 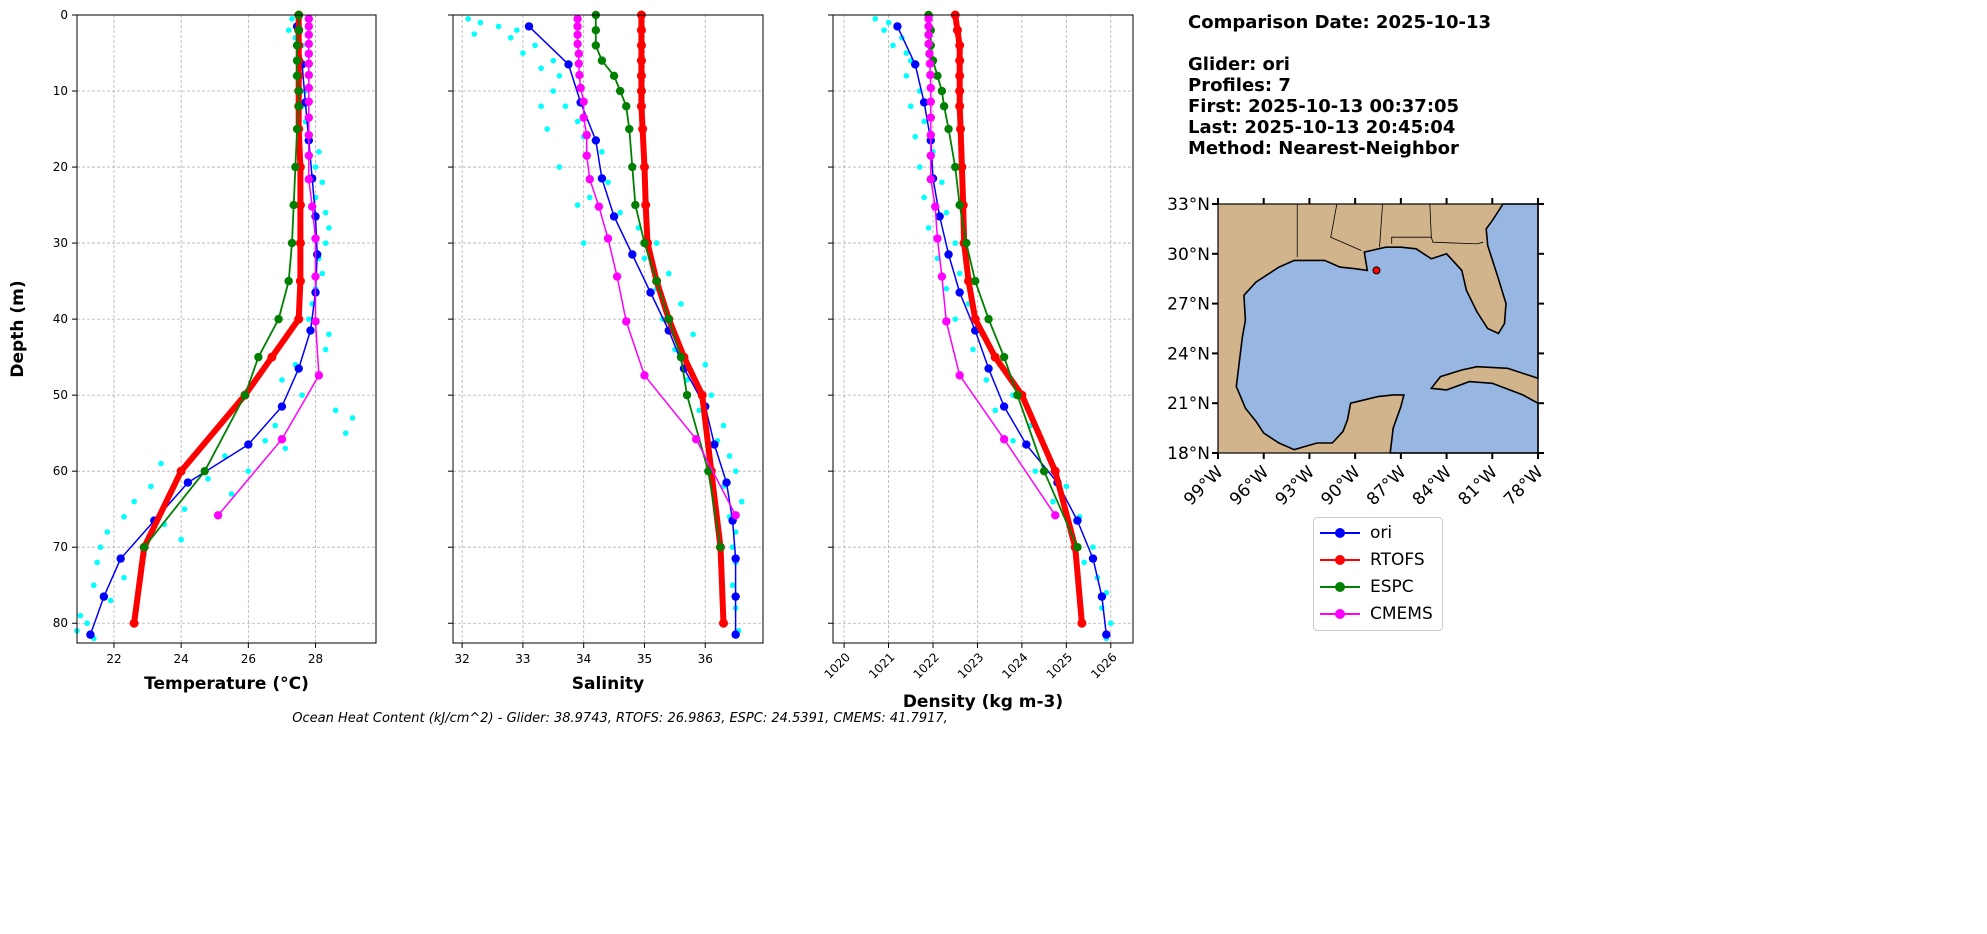 I want to click on x-tick-label: 34, so click(x=583, y=659).